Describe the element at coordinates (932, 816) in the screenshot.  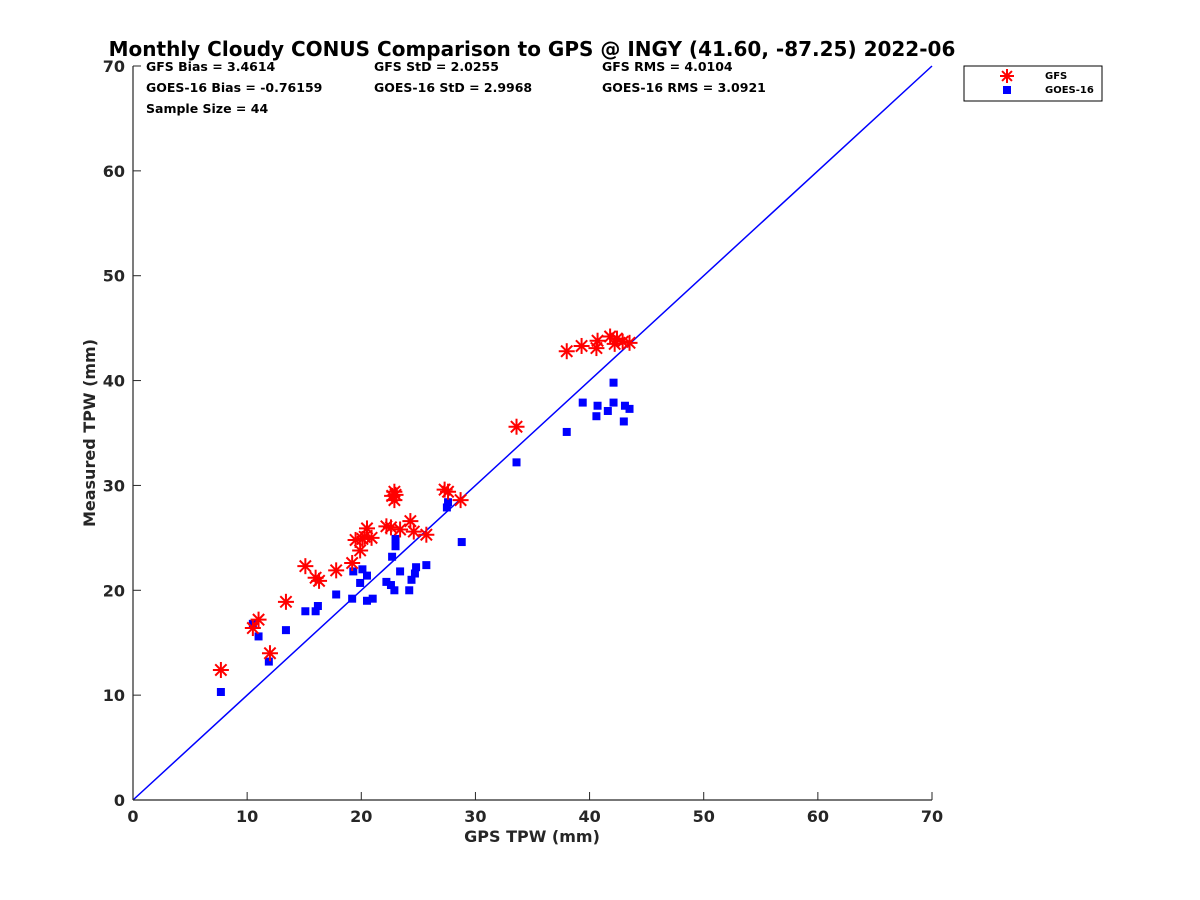
I see `x-tick-label: 70` at that location.